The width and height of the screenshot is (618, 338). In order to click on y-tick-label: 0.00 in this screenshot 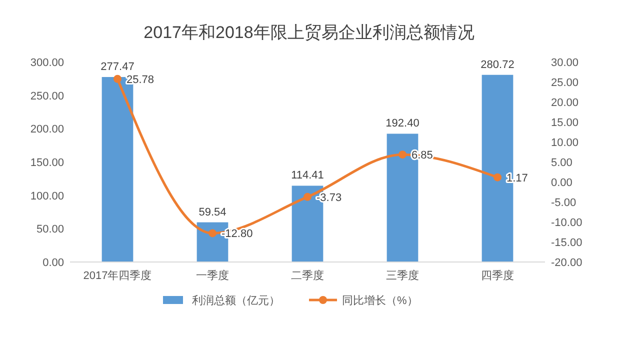, I will do `click(53, 263)`.